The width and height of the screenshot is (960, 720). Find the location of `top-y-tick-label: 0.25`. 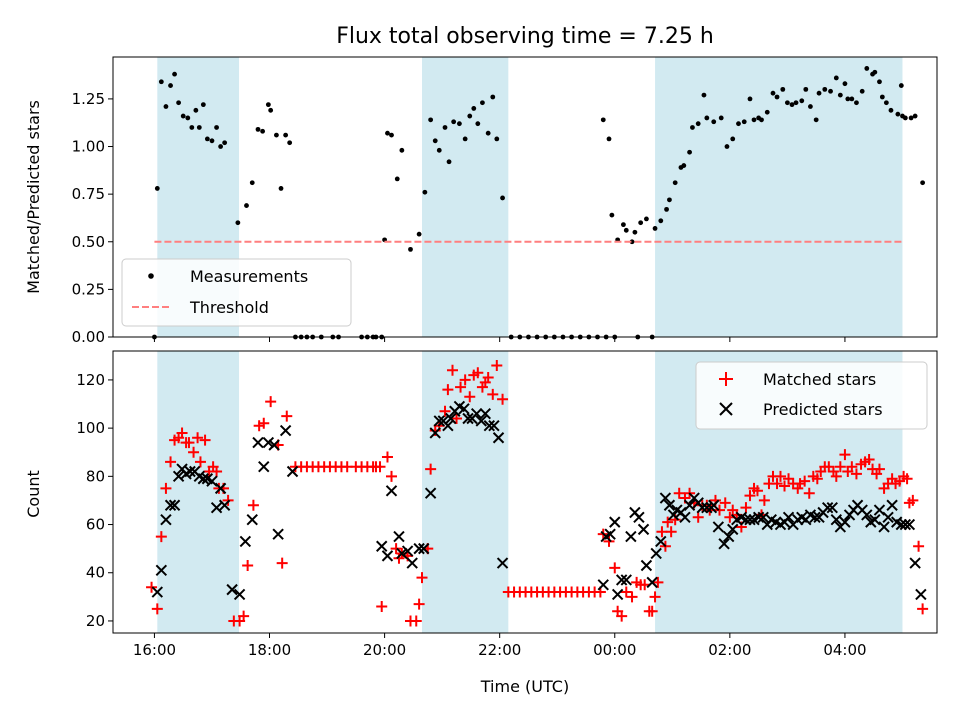

top-y-tick-label: 0.25 is located at coordinates (88, 289).